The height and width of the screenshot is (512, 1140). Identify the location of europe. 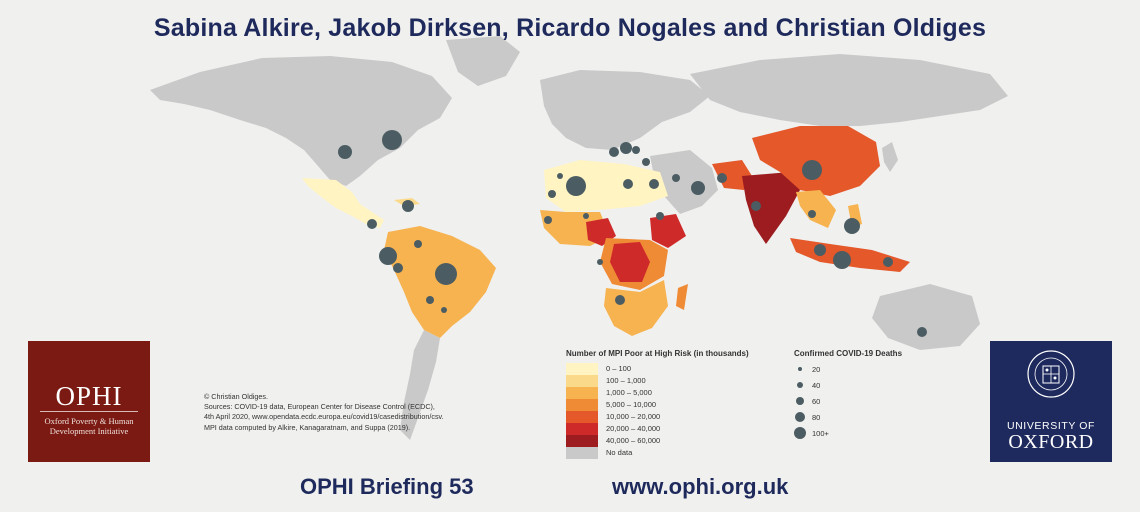
(625, 110).